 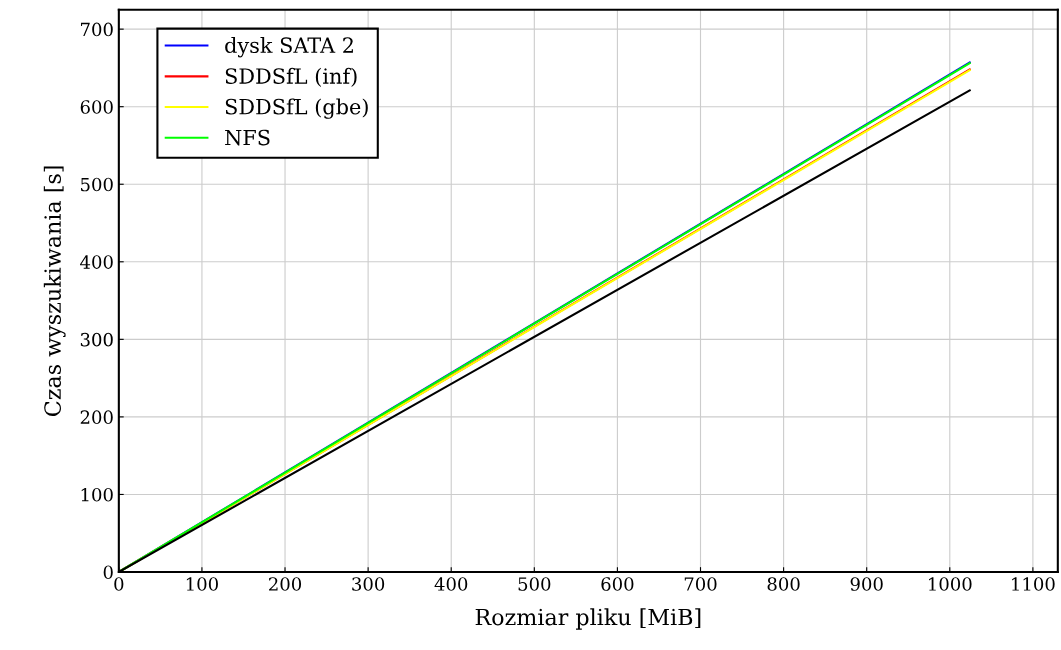 I want to click on x-axis-title: Rozmiar pliku [MiB], so click(x=588, y=619).